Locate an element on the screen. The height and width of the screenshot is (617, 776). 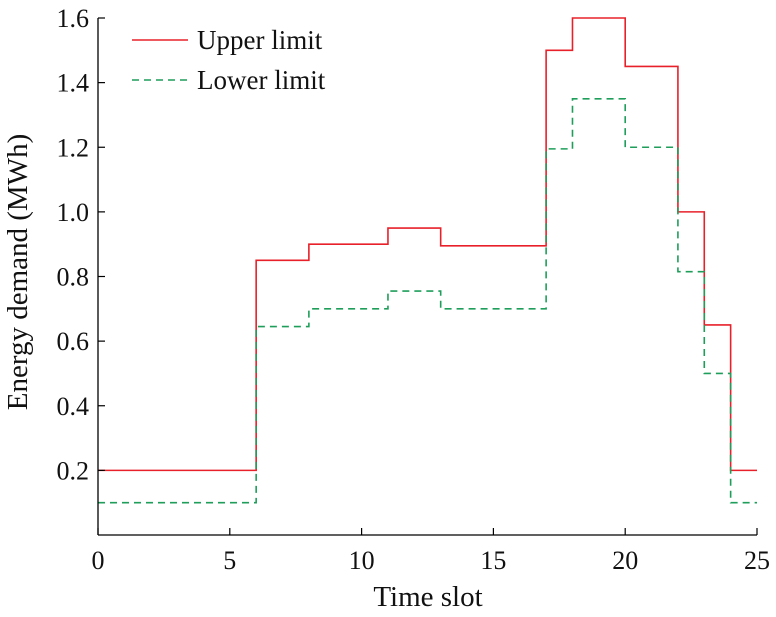
legend-label-lower-limit: Lower limit is located at coordinates (261, 80).